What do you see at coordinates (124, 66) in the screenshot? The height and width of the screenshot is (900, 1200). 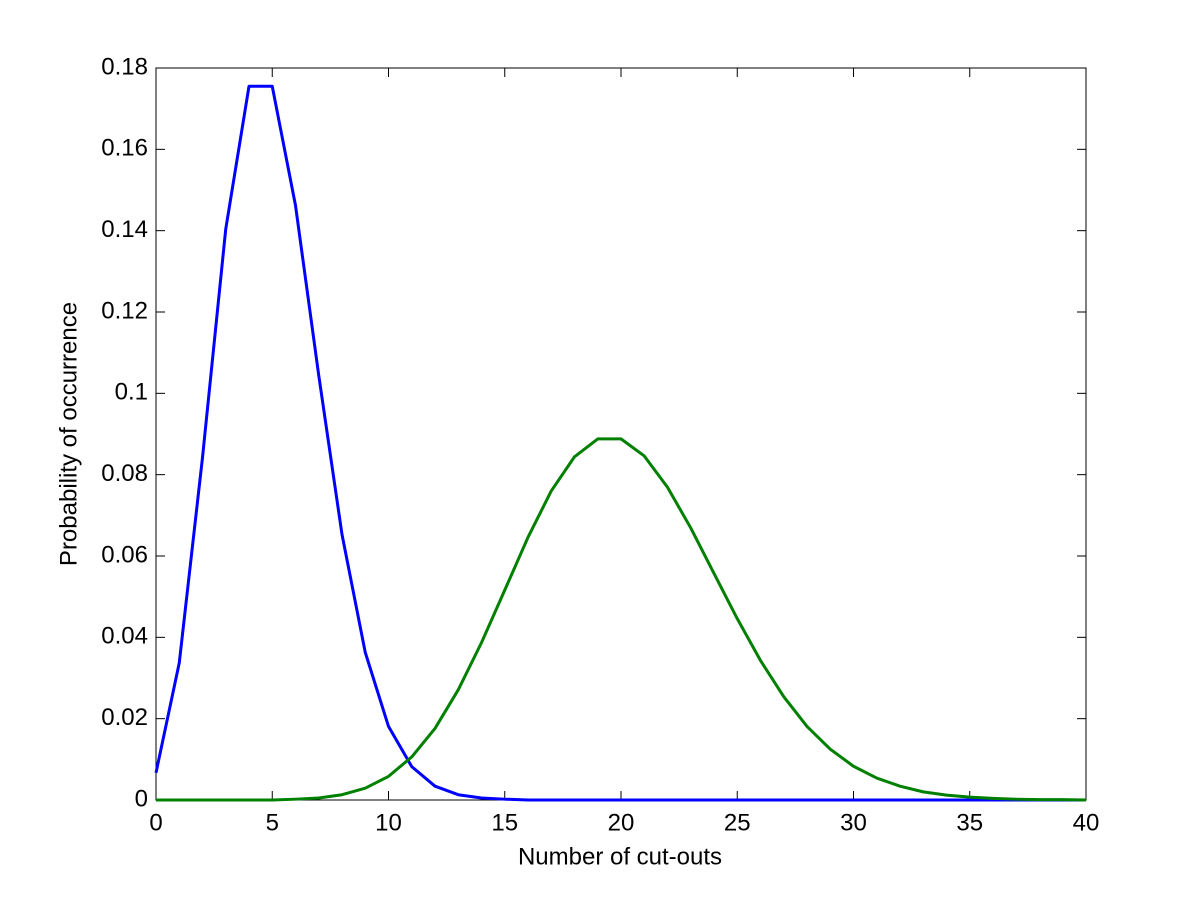 I see `y-tick-label: 0.18` at bounding box center [124, 66].